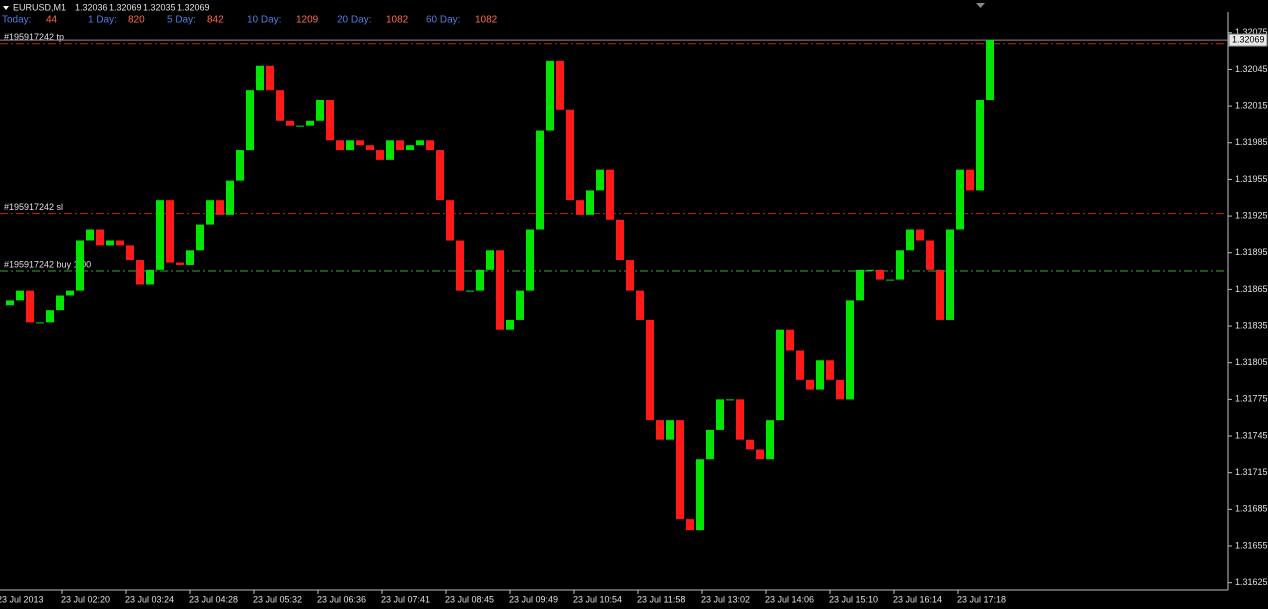  I want to click on x-tick-label: 23 Jul 03:24, so click(149, 599).